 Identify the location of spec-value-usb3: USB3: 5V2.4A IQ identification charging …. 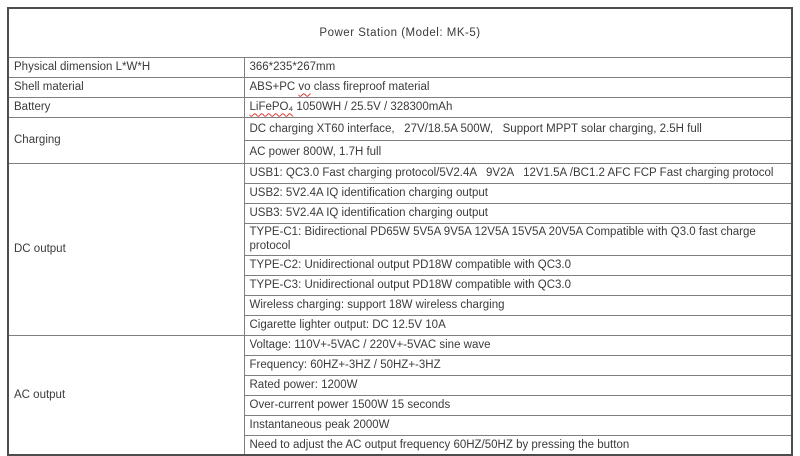
(518, 213).